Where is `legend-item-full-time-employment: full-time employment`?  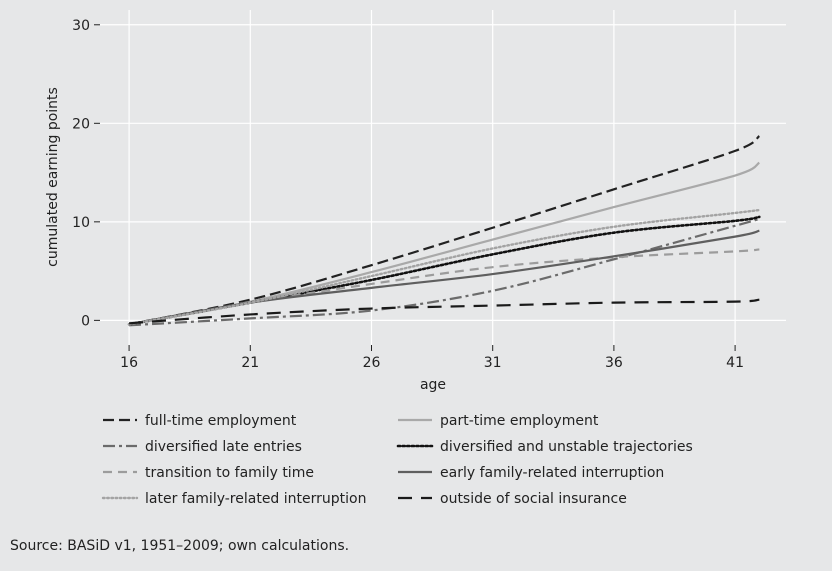
legend-item-full-time-employment: full-time employment is located at coordinates (200, 421).